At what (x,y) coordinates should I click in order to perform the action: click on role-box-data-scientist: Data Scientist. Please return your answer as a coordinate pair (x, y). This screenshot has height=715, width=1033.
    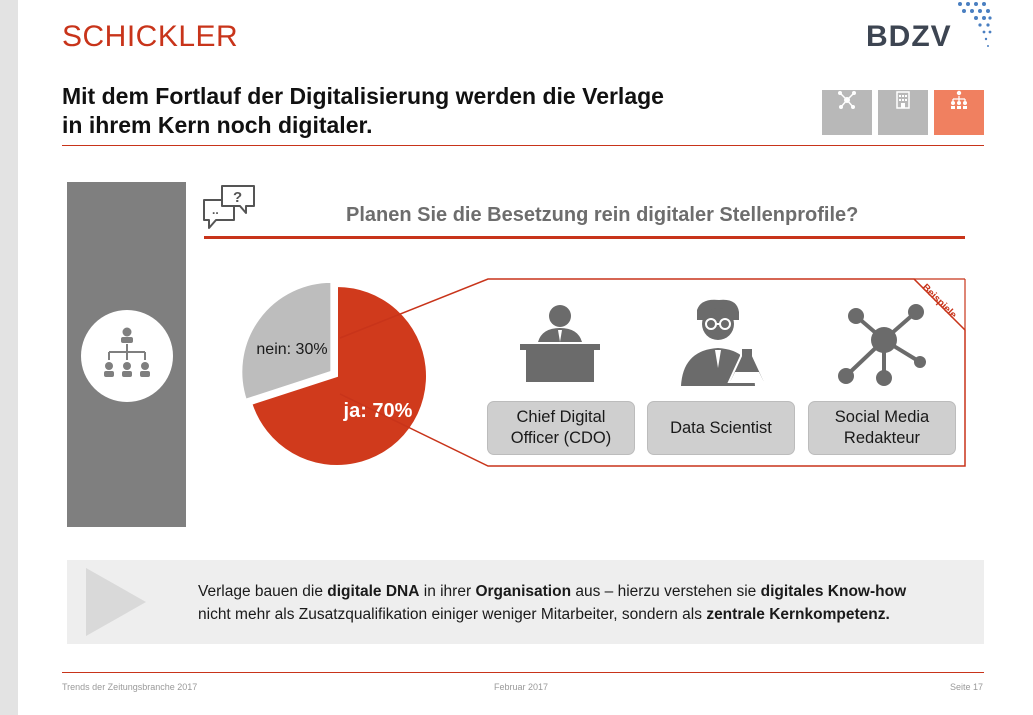
    Looking at the image, I should click on (721, 428).